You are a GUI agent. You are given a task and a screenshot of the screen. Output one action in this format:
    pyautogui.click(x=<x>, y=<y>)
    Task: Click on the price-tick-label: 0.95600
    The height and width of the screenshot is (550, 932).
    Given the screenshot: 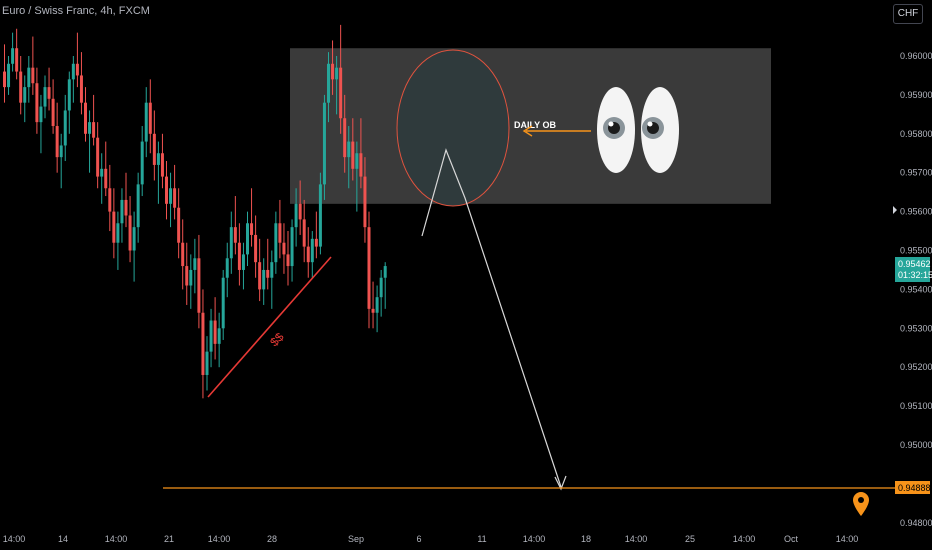 What is the action you would take?
    pyautogui.click(x=916, y=212)
    